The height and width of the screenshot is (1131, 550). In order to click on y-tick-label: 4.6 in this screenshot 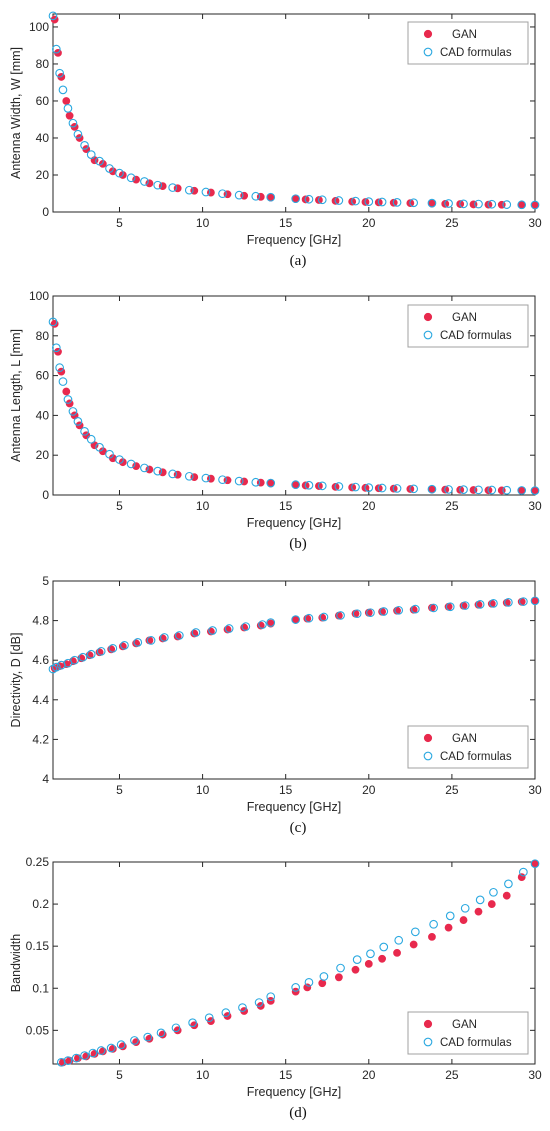, I will do `click(40, 660)`.